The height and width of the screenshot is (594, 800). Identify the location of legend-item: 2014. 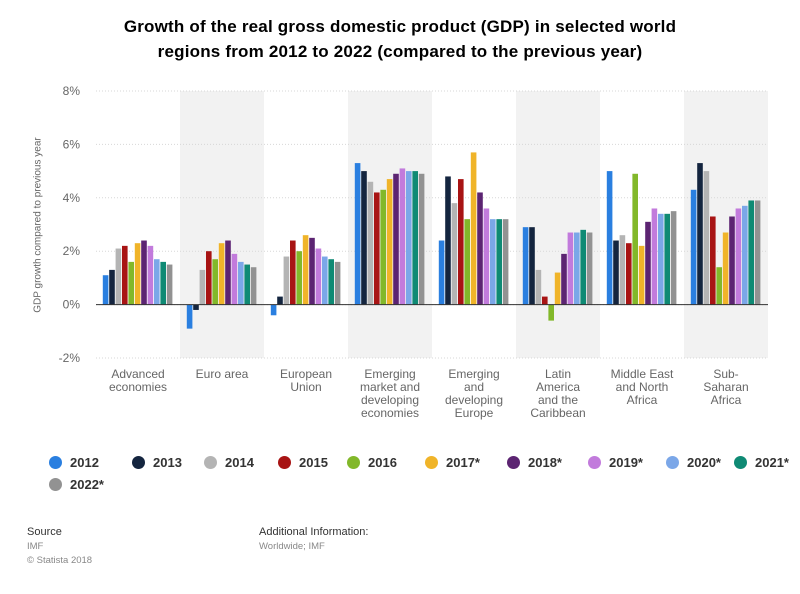
(229, 462).